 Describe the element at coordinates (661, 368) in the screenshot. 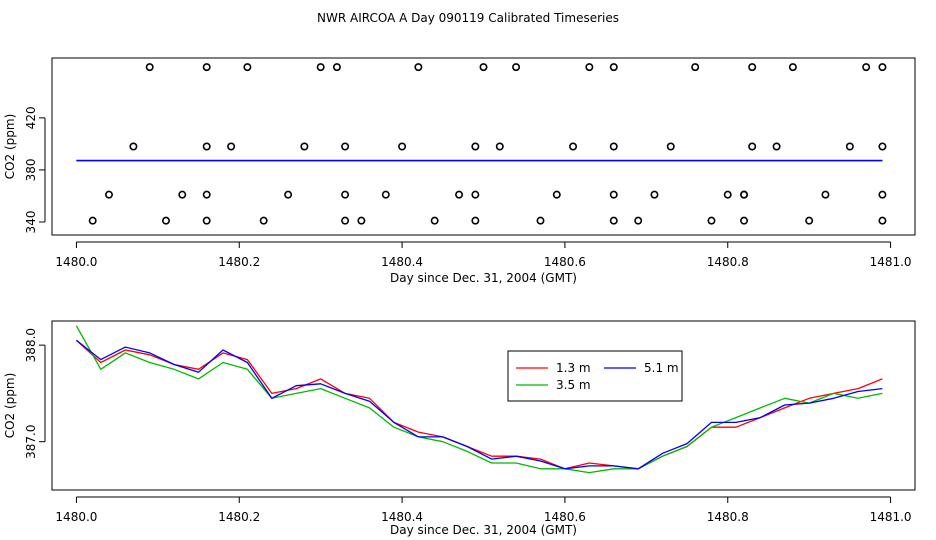

I see `legend-label-51m: 5.1 m` at that location.